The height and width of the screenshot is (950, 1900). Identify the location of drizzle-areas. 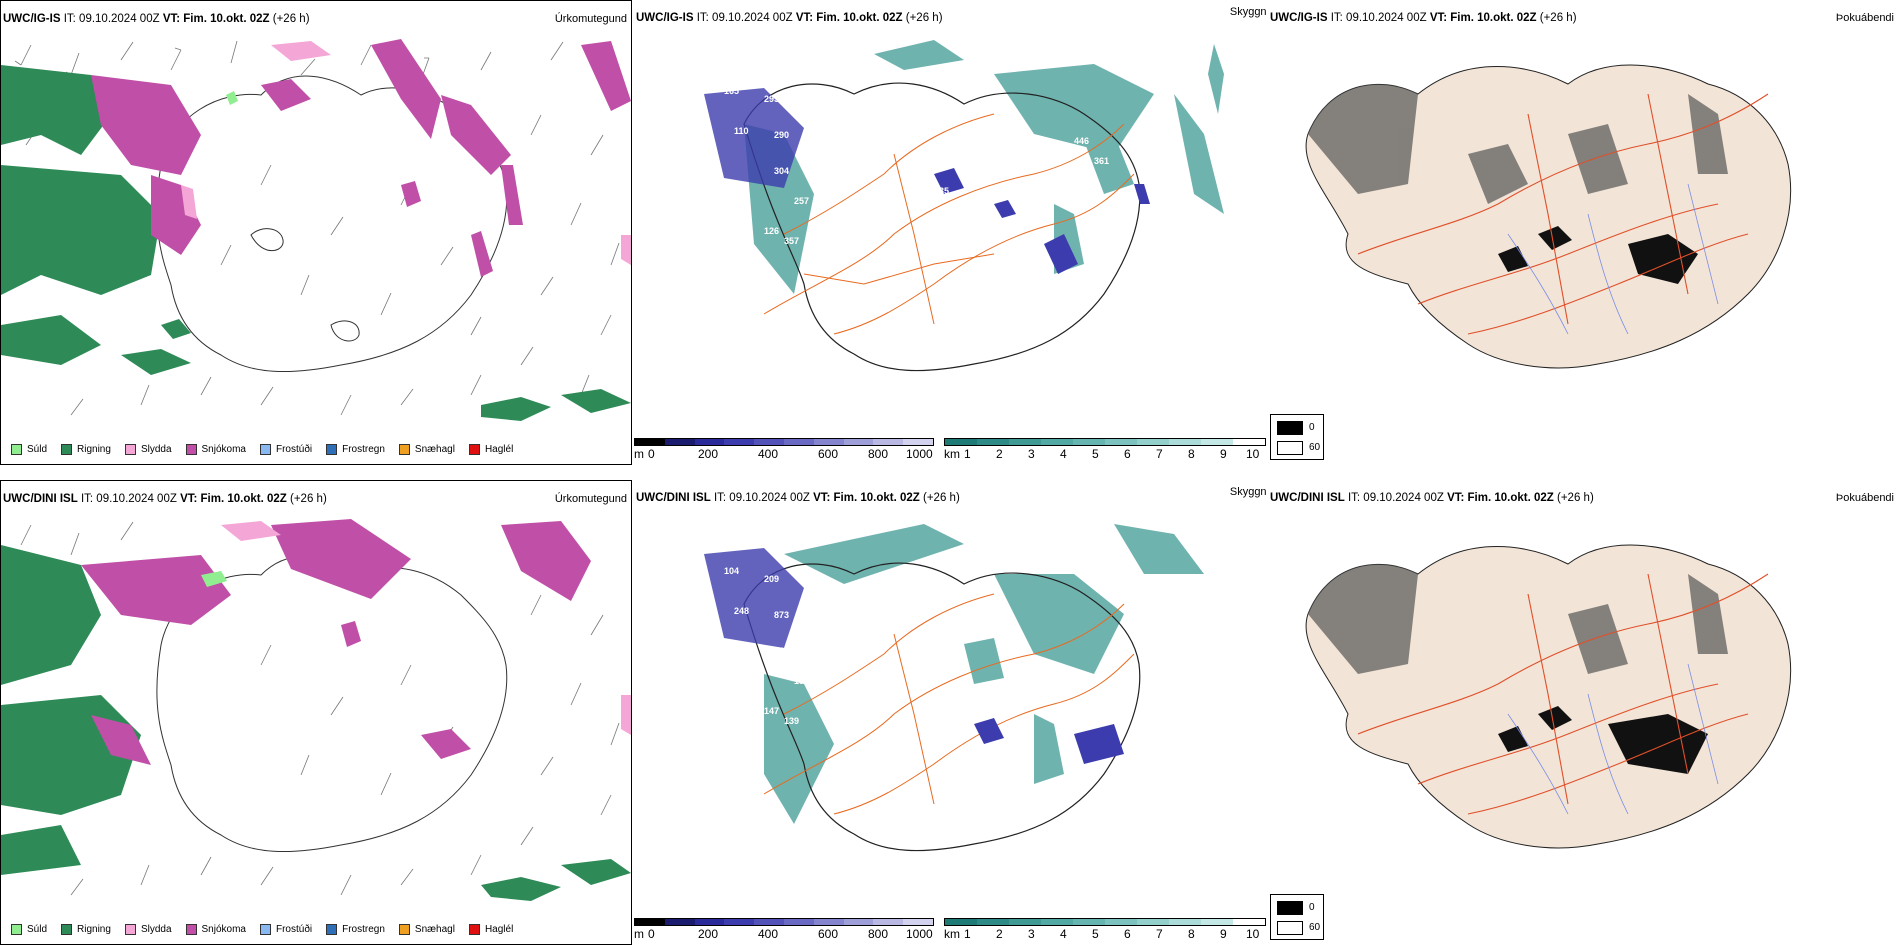
(232, 98).